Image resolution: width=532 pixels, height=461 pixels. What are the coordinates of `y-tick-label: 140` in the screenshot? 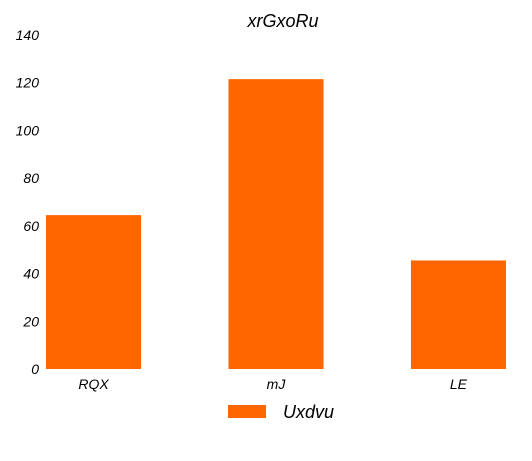 It's located at (28, 35).